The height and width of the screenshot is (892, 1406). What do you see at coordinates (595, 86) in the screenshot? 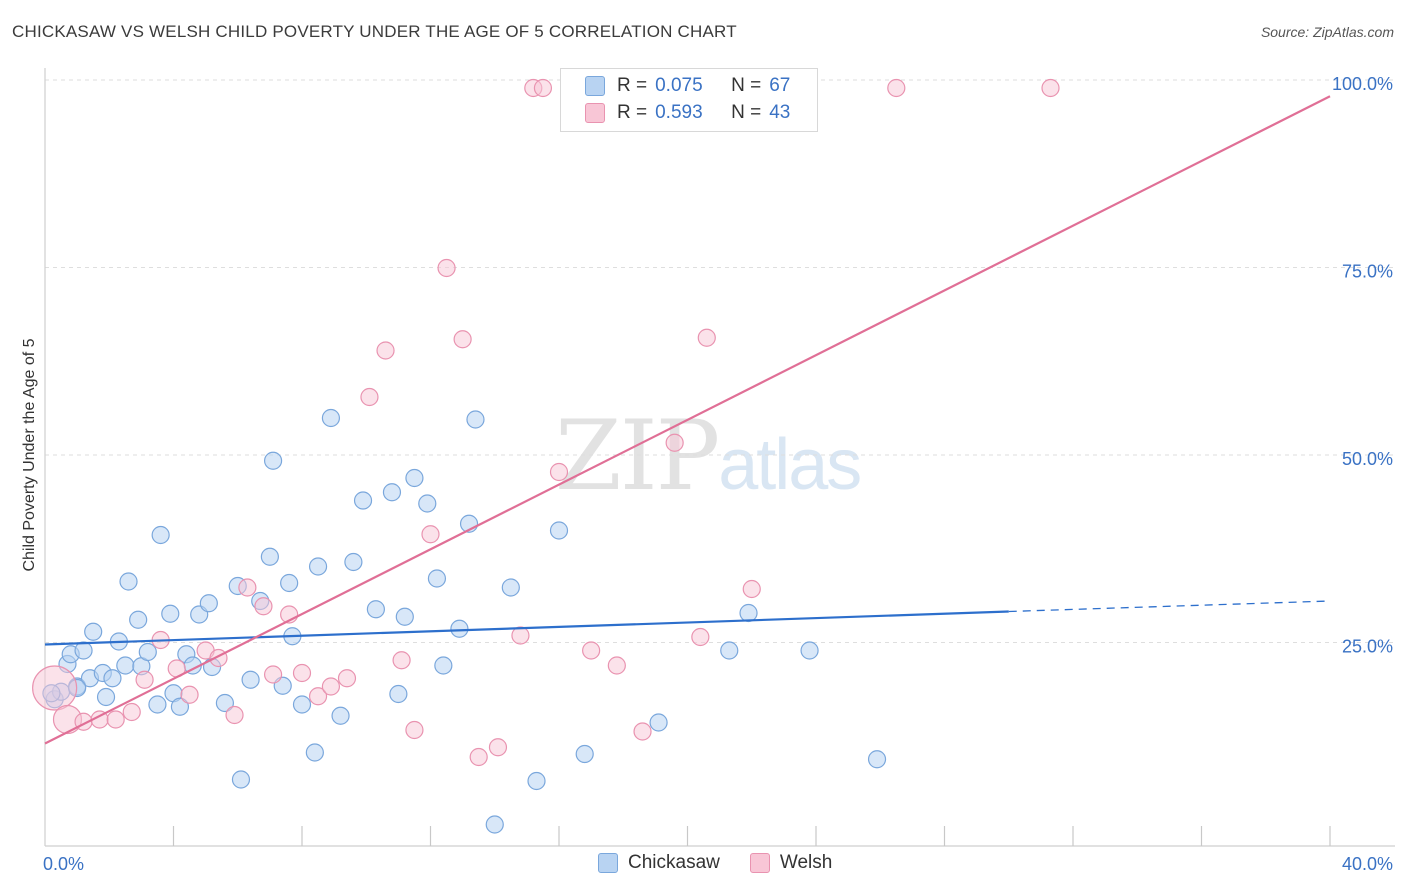
I see `legend-swatch-chickasaw` at bounding box center [595, 86].